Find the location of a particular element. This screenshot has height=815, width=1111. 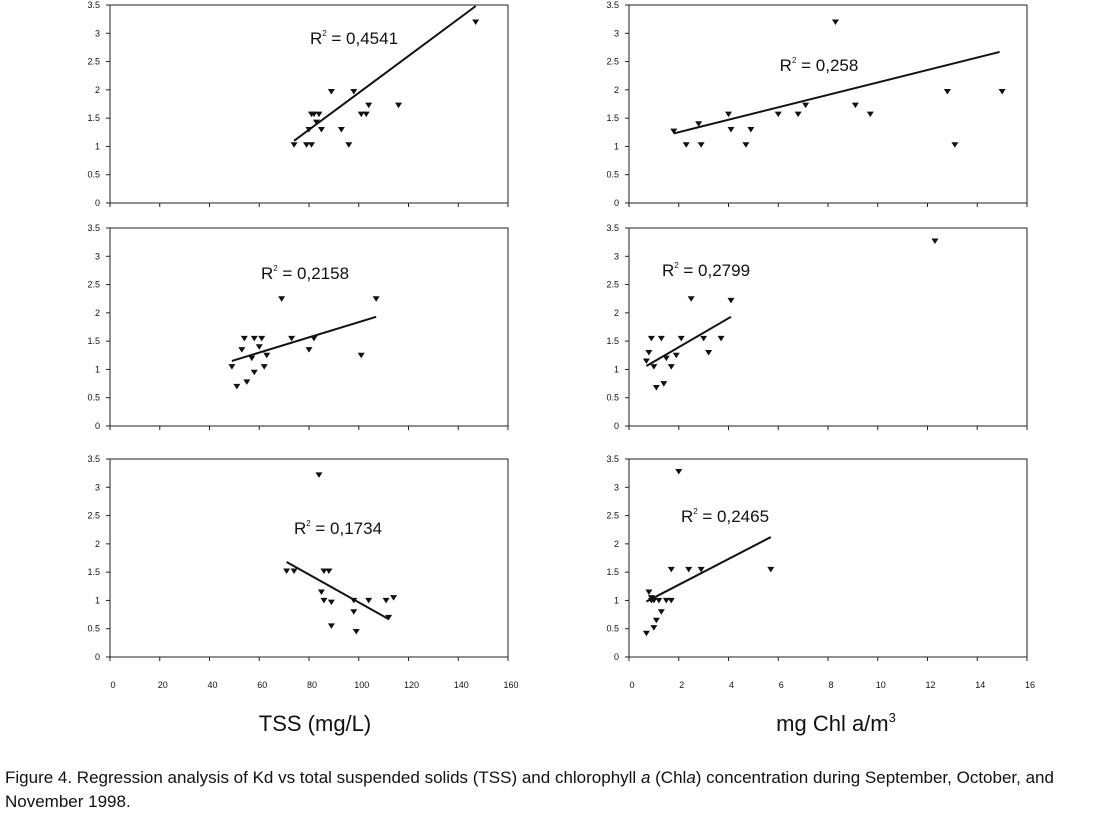

caption-italic-a-2: a is located at coordinates (691, 777).